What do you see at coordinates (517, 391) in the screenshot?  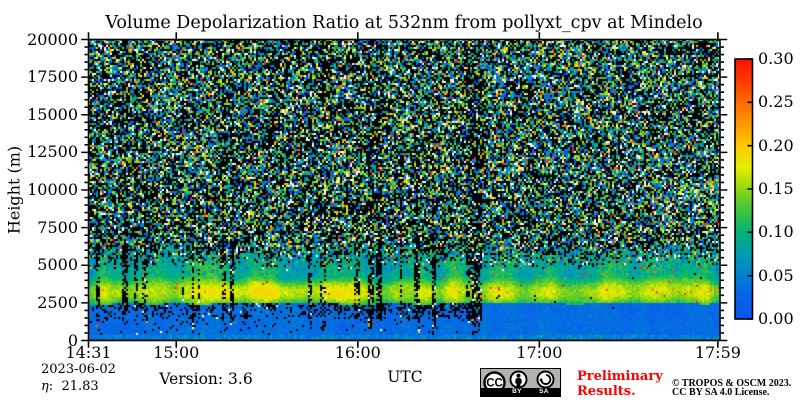 I see `cc-by-label: BY` at bounding box center [517, 391].